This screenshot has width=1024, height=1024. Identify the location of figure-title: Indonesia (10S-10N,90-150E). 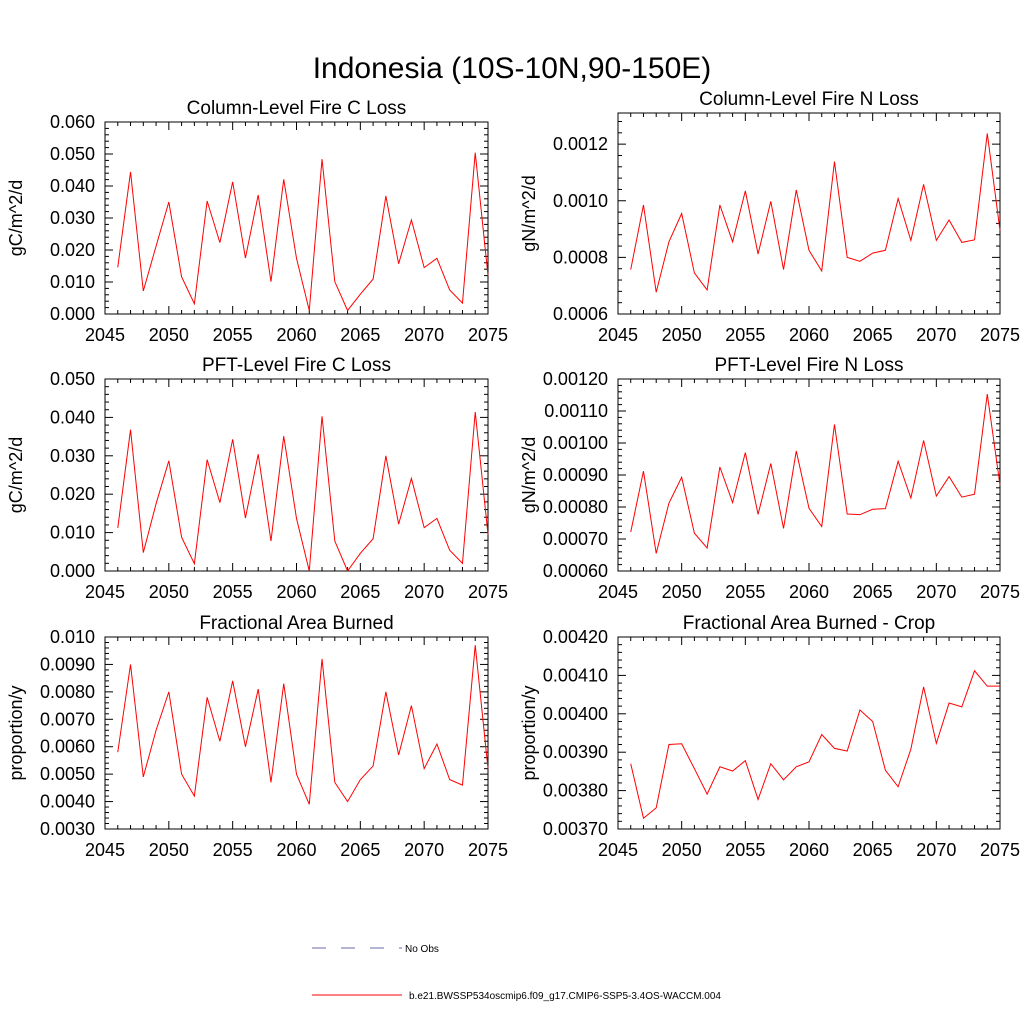
(512, 68).